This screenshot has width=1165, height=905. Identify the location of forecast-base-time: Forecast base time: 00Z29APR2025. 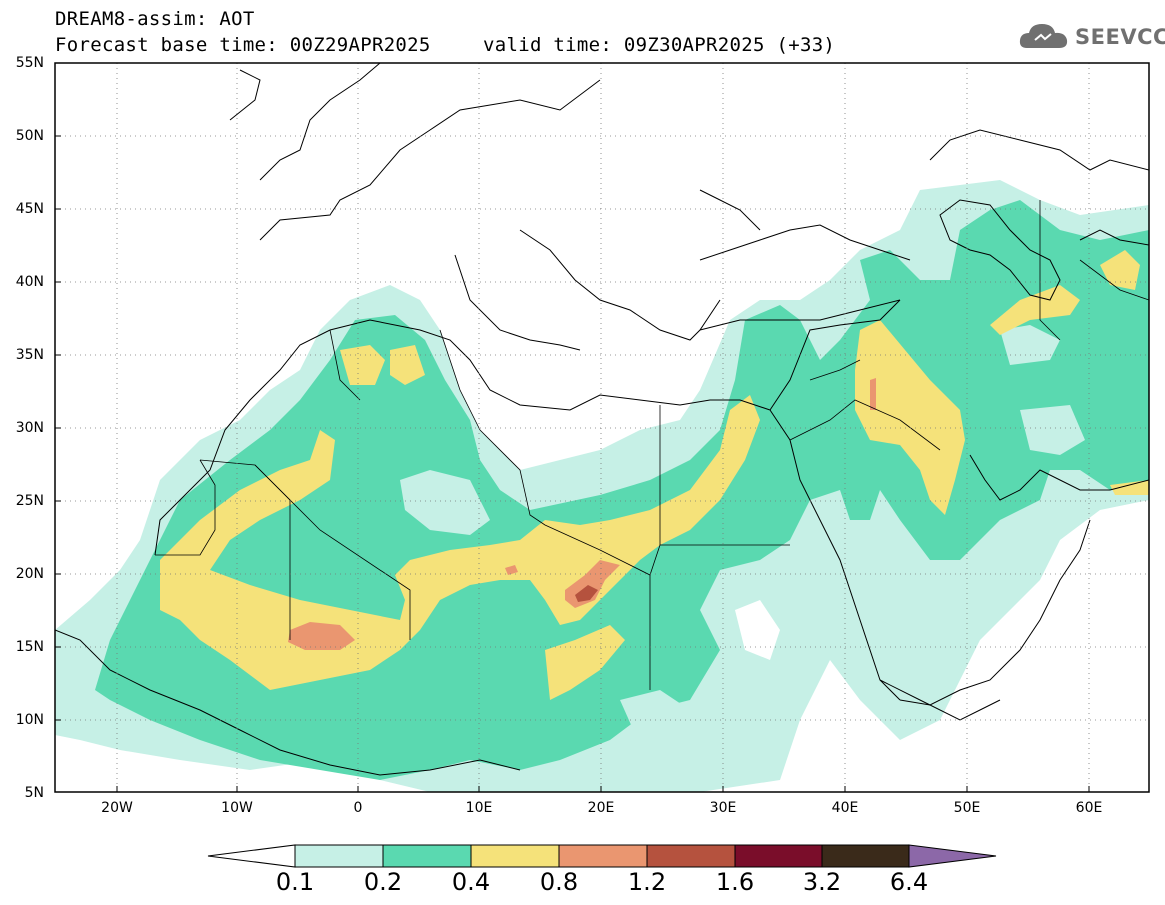
(243, 45).